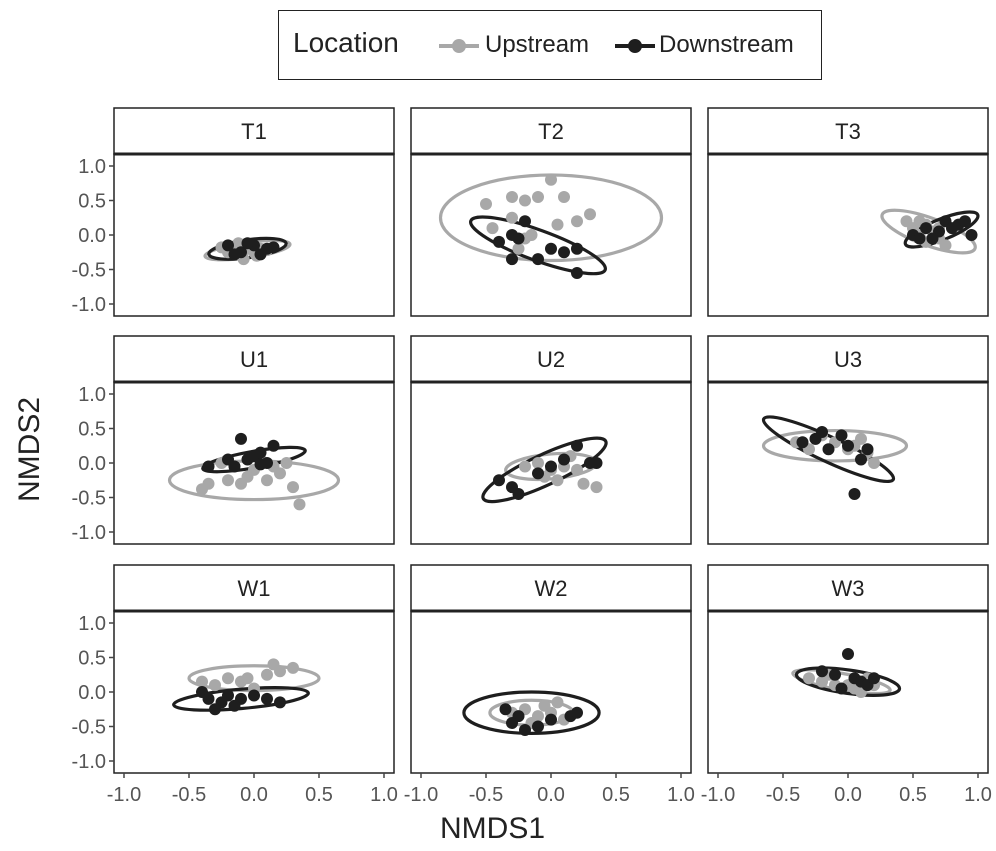  Describe the element at coordinates (346, 42) in the screenshot. I see `legend-title: Location` at that location.